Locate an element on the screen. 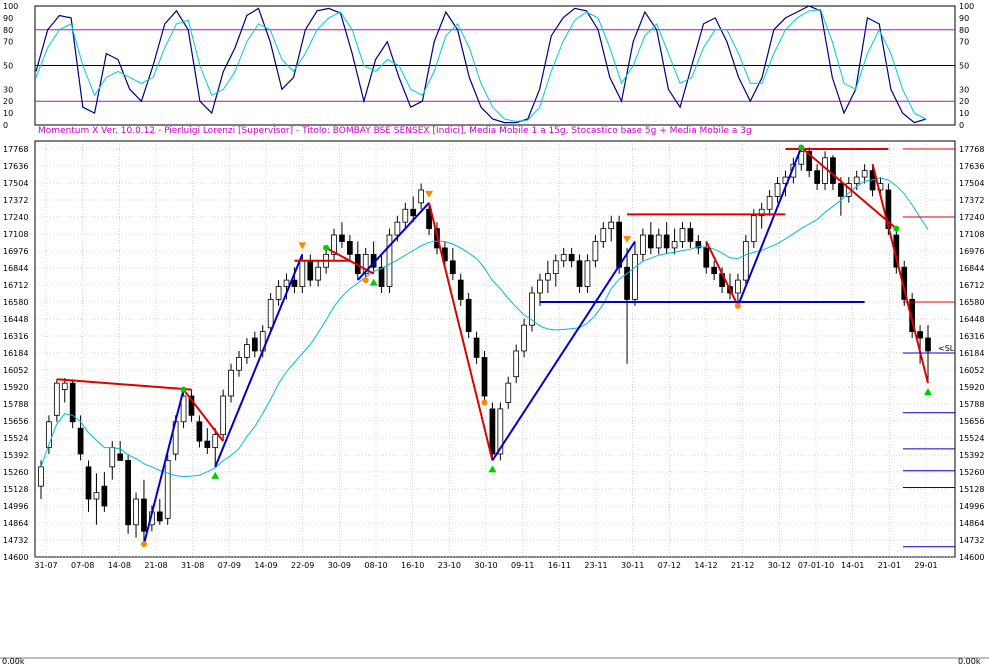  date-tick: 09-11 is located at coordinates (522, 565).